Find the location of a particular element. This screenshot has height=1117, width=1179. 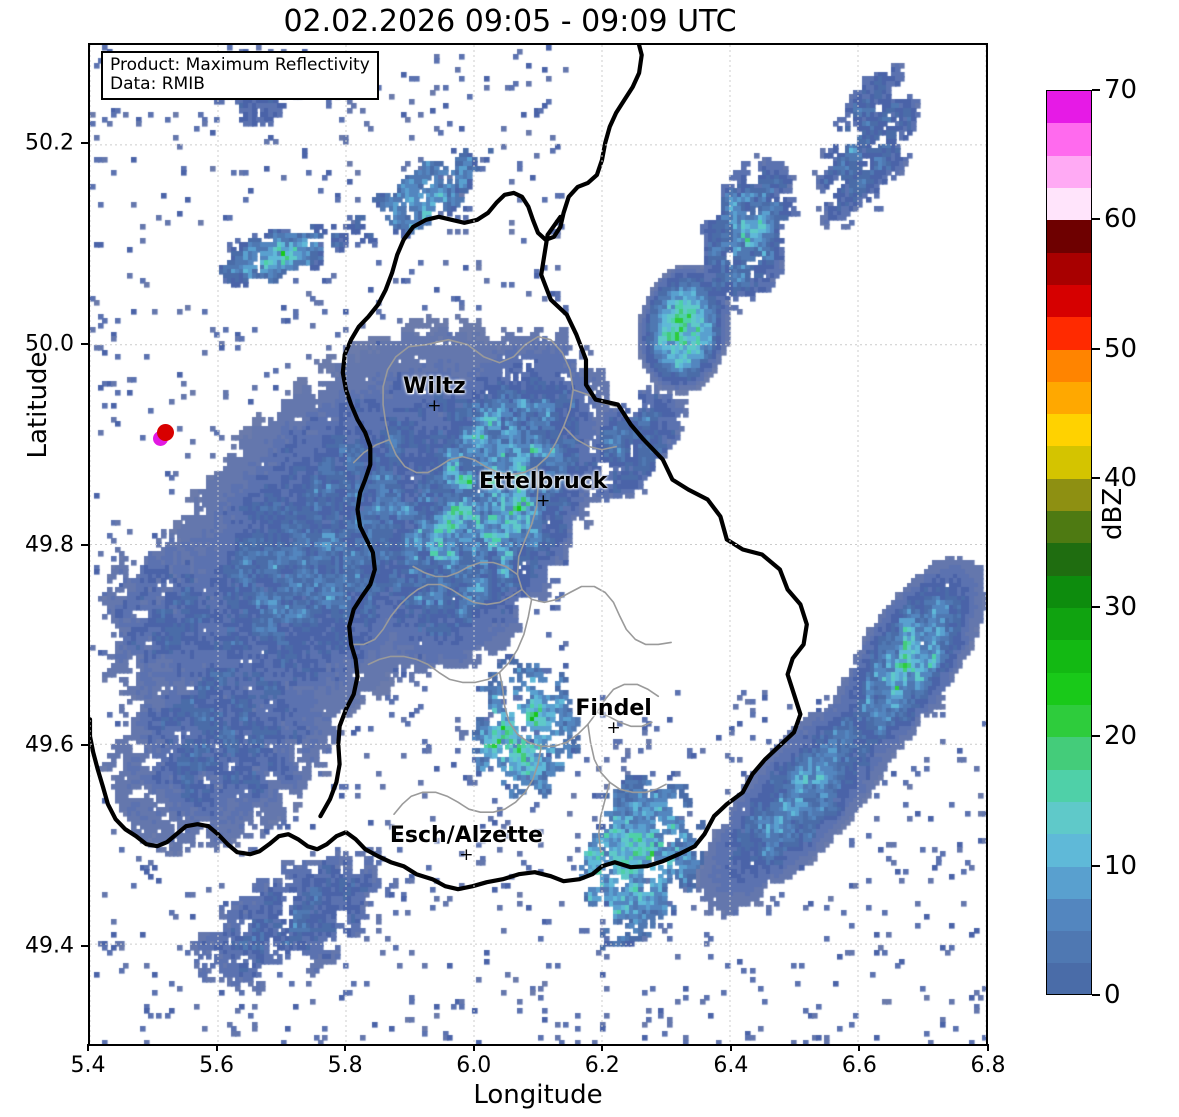

x-axis-tick-label: 6.4 is located at coordinates (731, 1065).